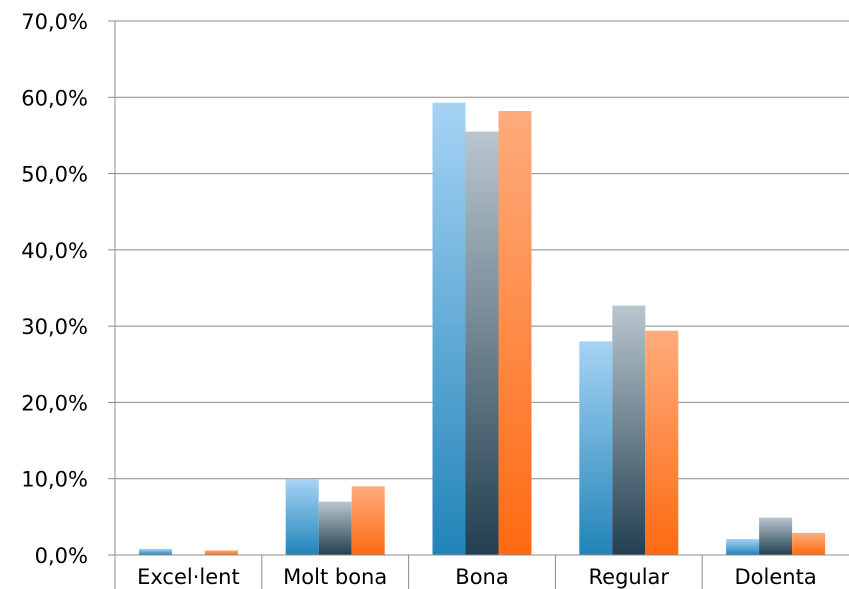 The height and width of the screenshot is (589, 849). What do you see at coordinates (54, 175) in the screenshot?
I see `y-tick-label: 50,0%` at bounding box center [54, 175].